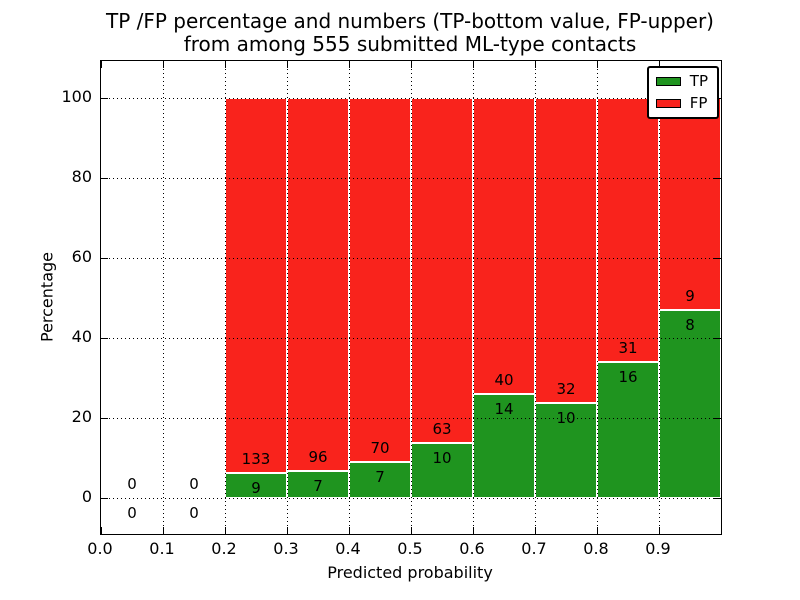  What do you see at coordinates (81, 176) in the screenshot?
I see `y-tick-label: 80` at bounding box center [81, 176].